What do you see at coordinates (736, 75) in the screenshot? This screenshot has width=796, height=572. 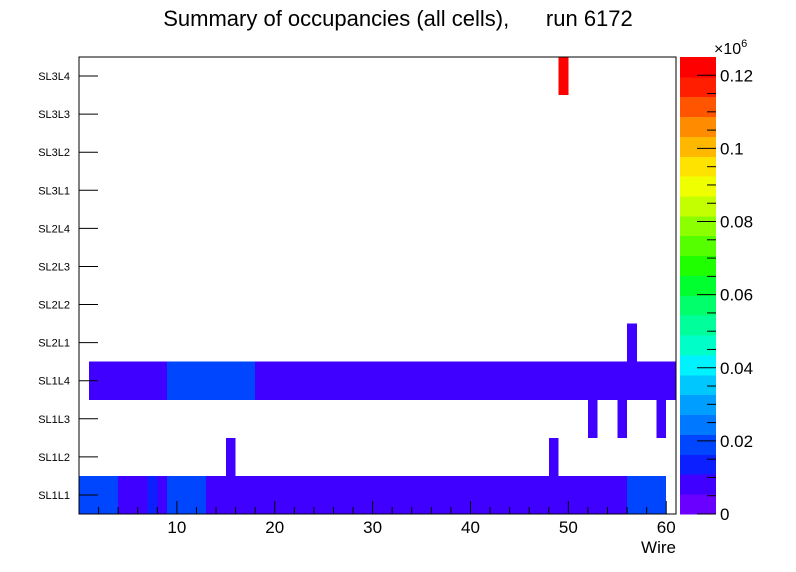 I see `z-axis-tick-label: 0.12` at bounding box center [736, 75].